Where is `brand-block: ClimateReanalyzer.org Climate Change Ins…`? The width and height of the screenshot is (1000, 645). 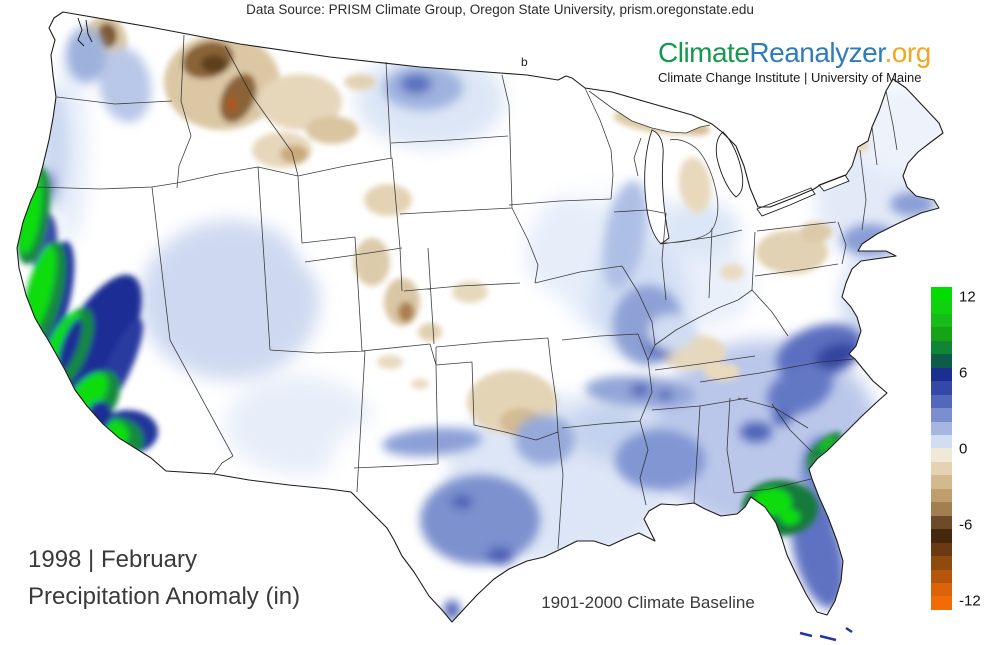
brand-block: ClimateReanalyzer.org Climate Change Ins… is located at coordinates (794, 61).